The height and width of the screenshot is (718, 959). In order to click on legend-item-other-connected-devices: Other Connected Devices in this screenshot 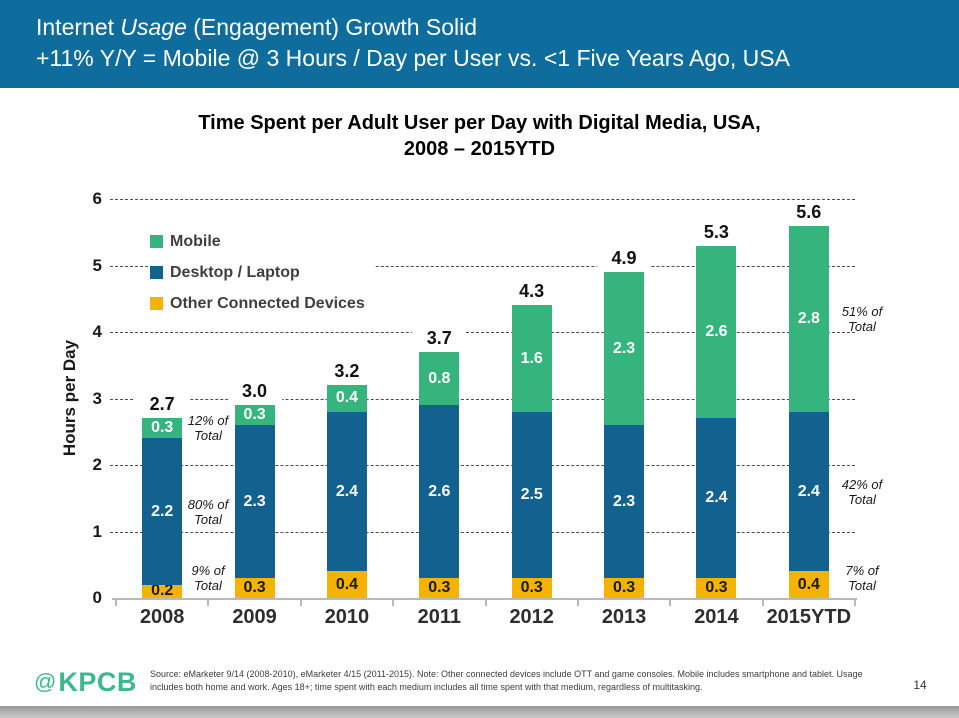, I will do `click(257, 303)`.